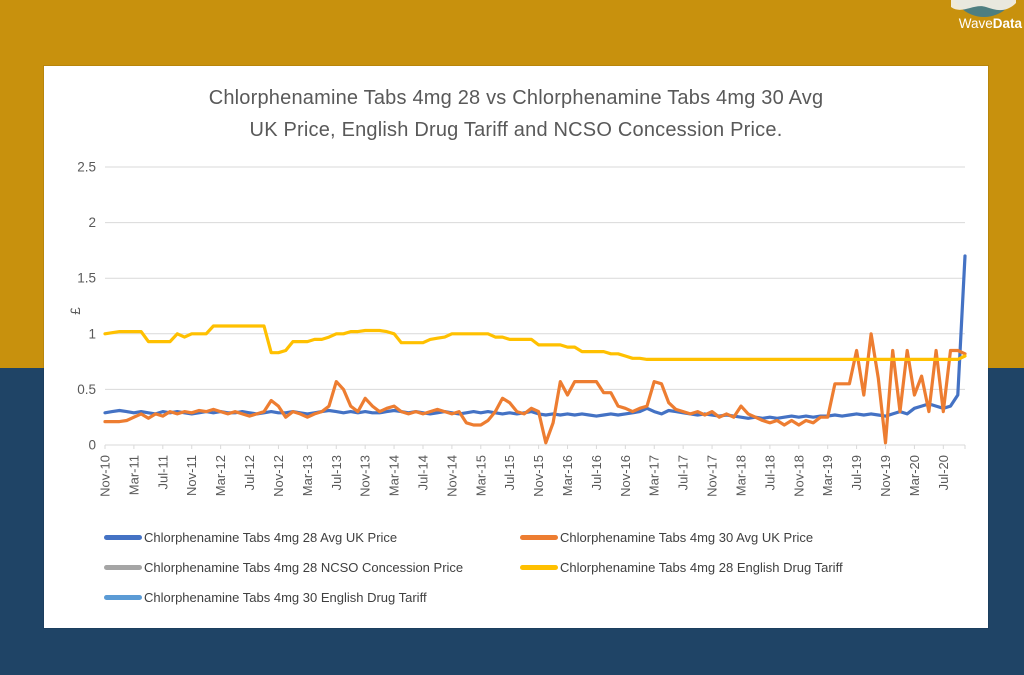 The image size is (1024, 675). What do you see at coordinates (798, 476) in the screenshot?
I see `x-tick-label: Nov-18` at bounding box center [798, 476].